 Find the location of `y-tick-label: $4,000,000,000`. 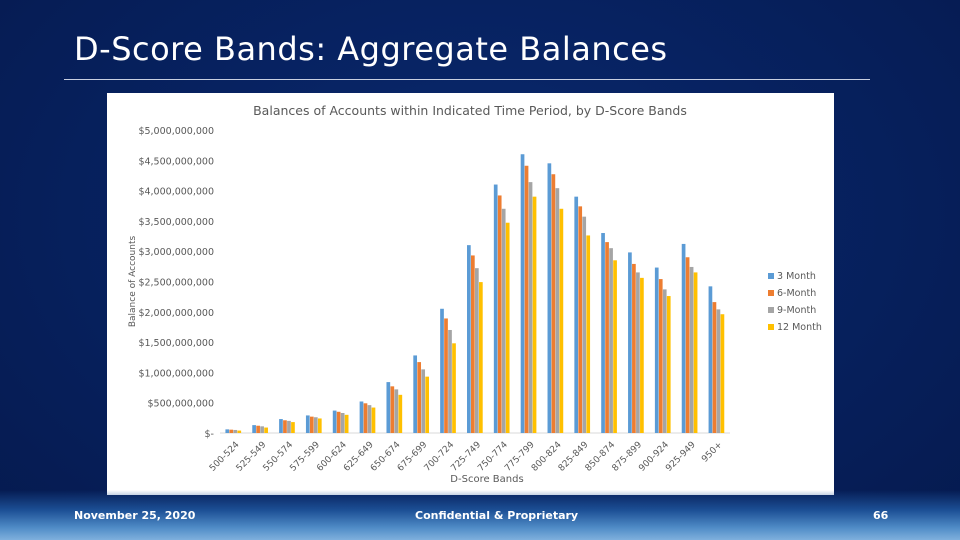

y-tick-label: $4,000,000,000 is located at coordinates (176, 192).